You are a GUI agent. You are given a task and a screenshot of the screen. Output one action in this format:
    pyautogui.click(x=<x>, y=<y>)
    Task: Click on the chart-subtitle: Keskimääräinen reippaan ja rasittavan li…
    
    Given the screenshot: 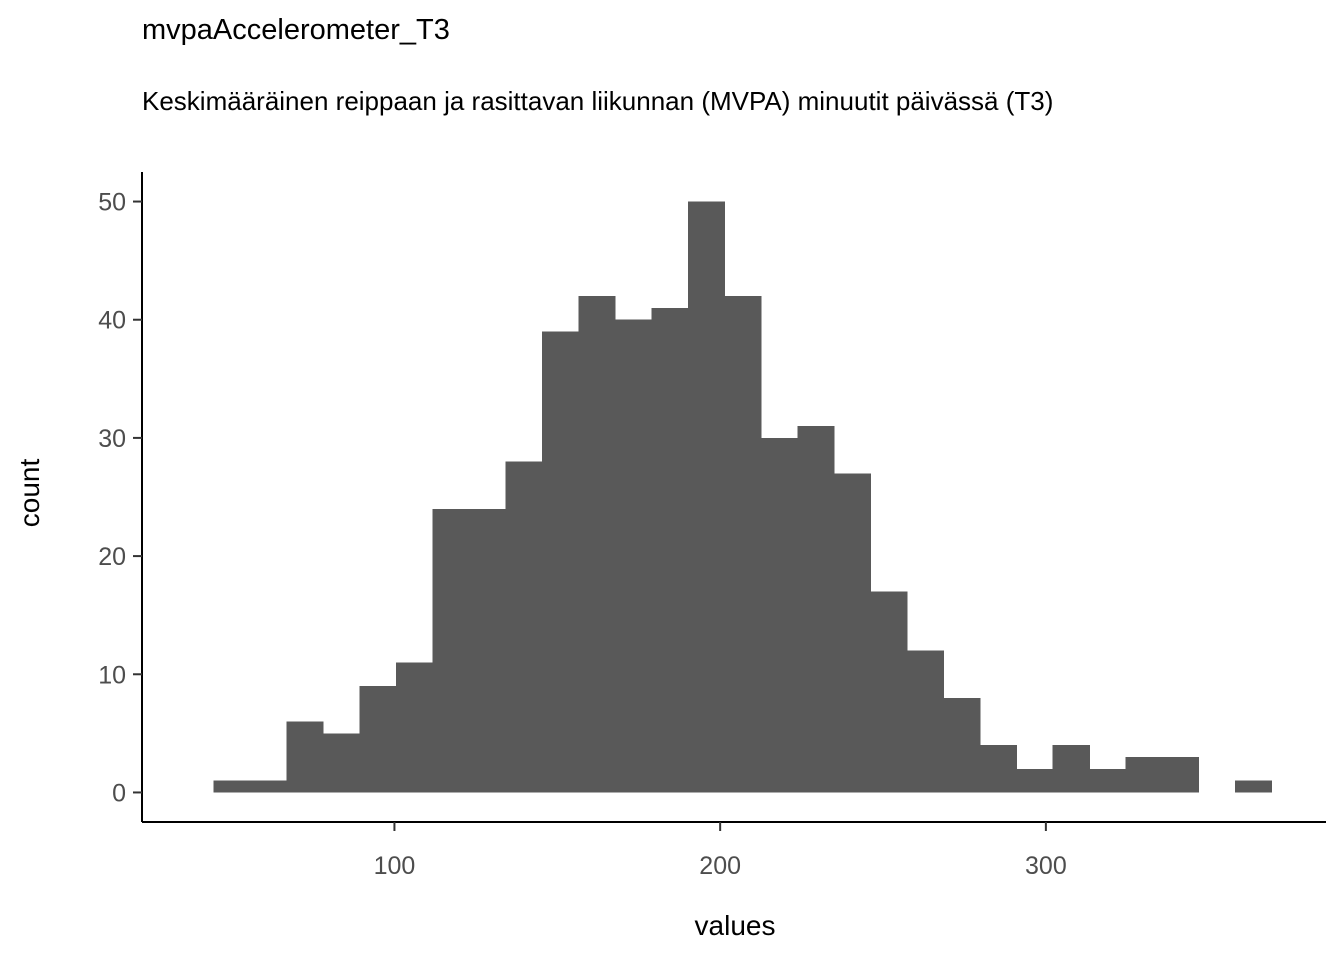 What is the action you would take?
    pyautogui.click(x=598, y=101)
    